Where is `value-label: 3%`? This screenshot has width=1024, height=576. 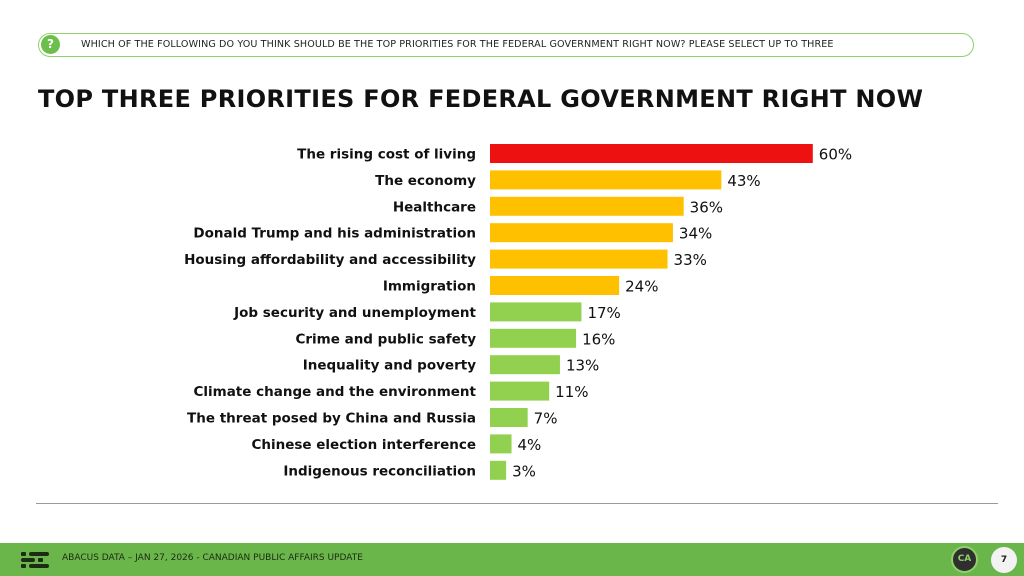 value-label: 3% is located at coordinates (524, 471).